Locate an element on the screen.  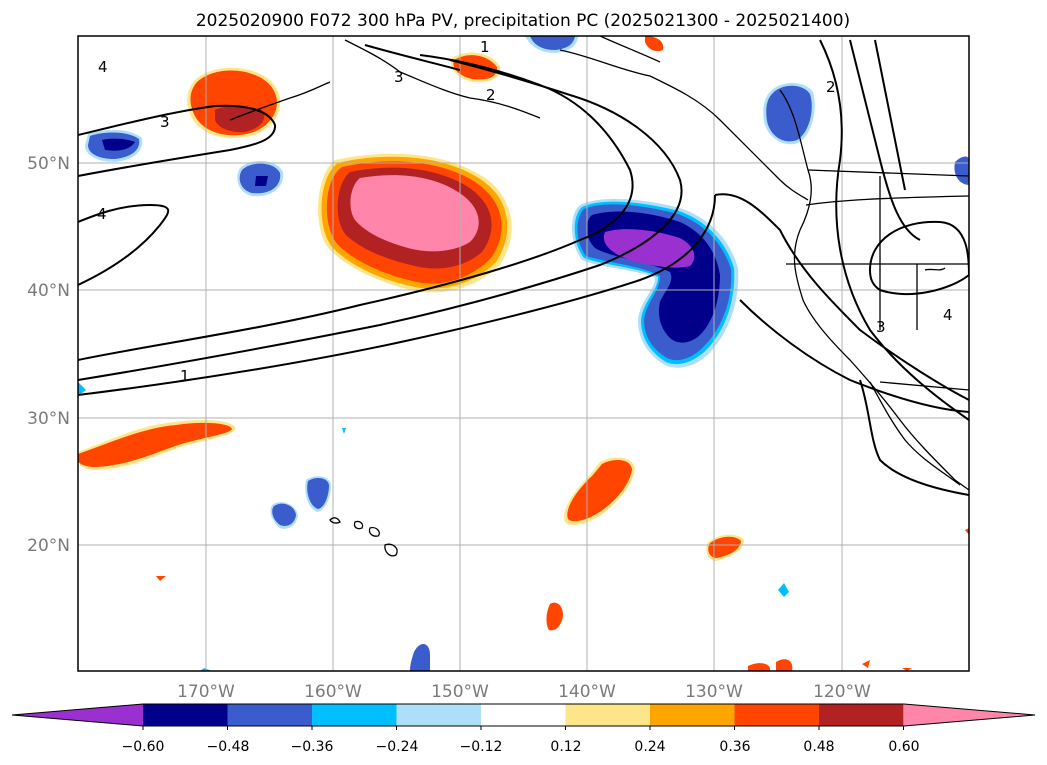
colorbar-tick-label: −0.36 is located at coordinates (312, 747).